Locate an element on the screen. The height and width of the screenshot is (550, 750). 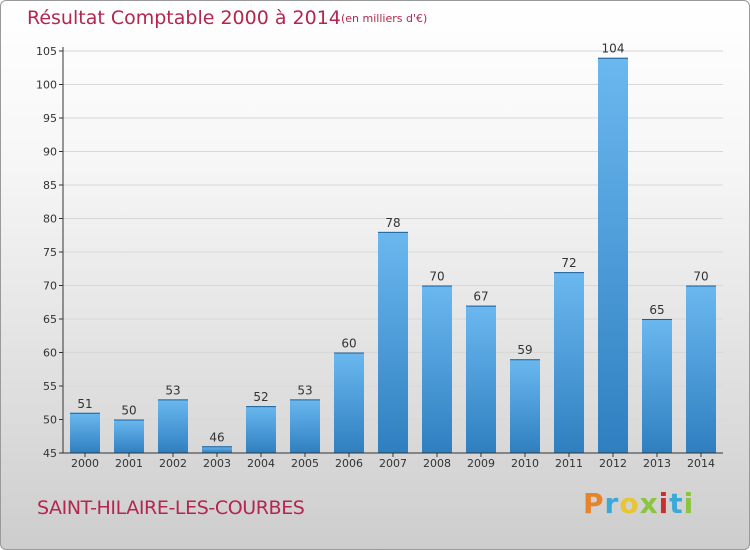
data-label: 65 is located at coordinates (656, 310).